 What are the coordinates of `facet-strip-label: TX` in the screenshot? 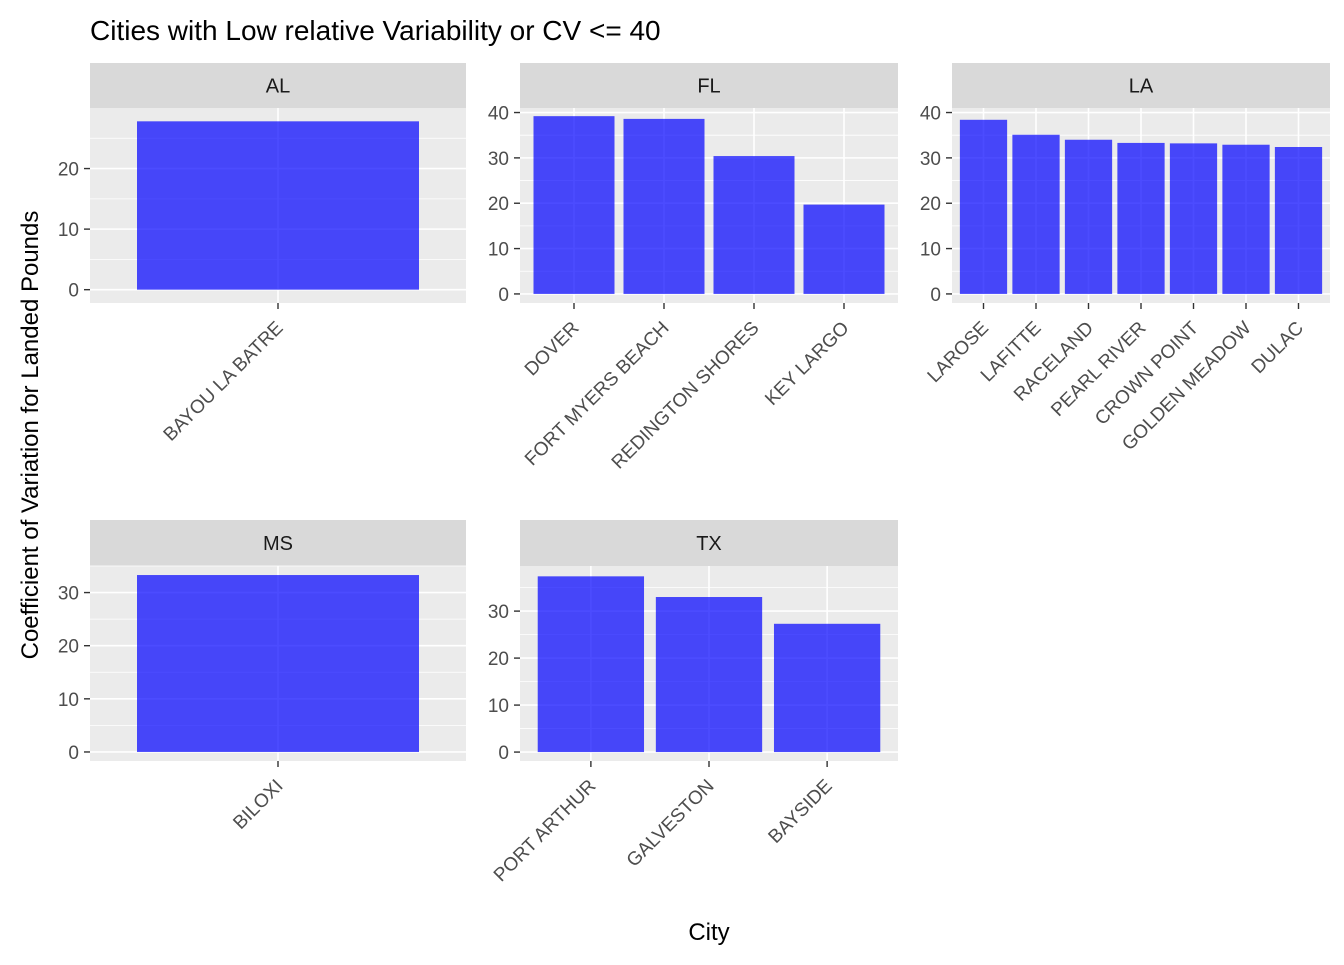 It's located at (709, 544).